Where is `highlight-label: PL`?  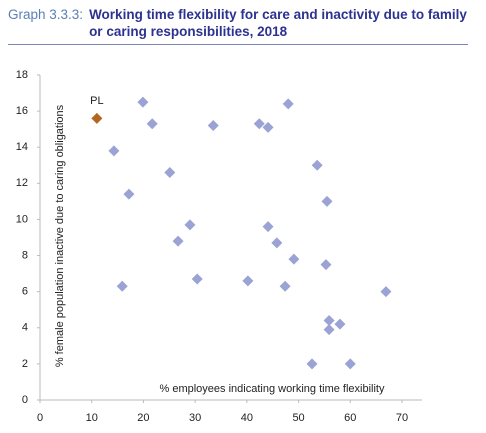
highlight-label: PL is located at coordinates (96, 101).